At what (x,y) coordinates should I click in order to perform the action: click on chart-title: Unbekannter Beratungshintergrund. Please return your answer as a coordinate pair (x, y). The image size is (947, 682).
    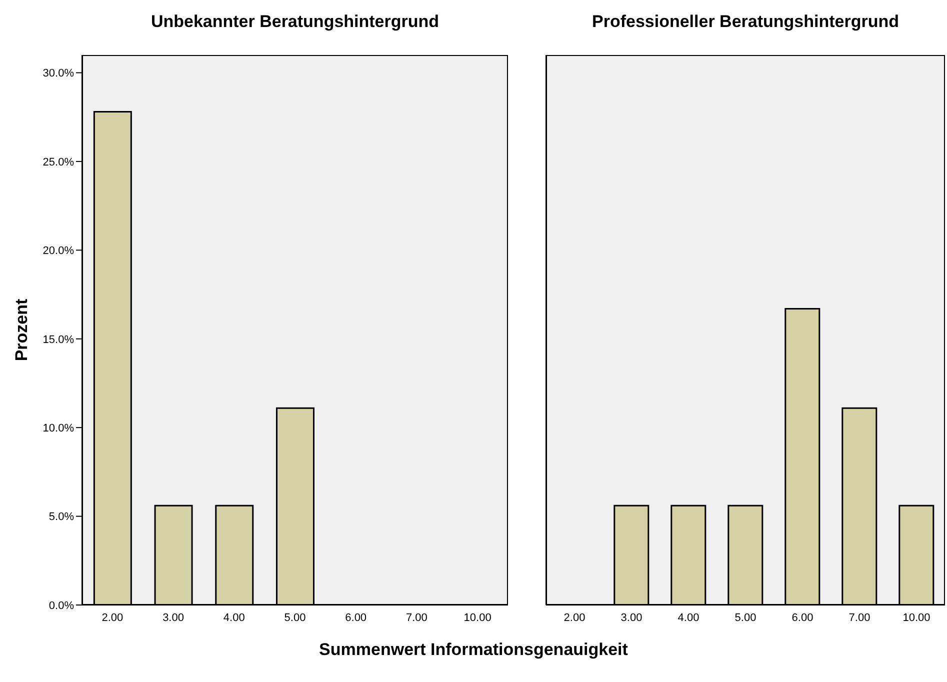
    Looking at the image, I should click on (295, 22).